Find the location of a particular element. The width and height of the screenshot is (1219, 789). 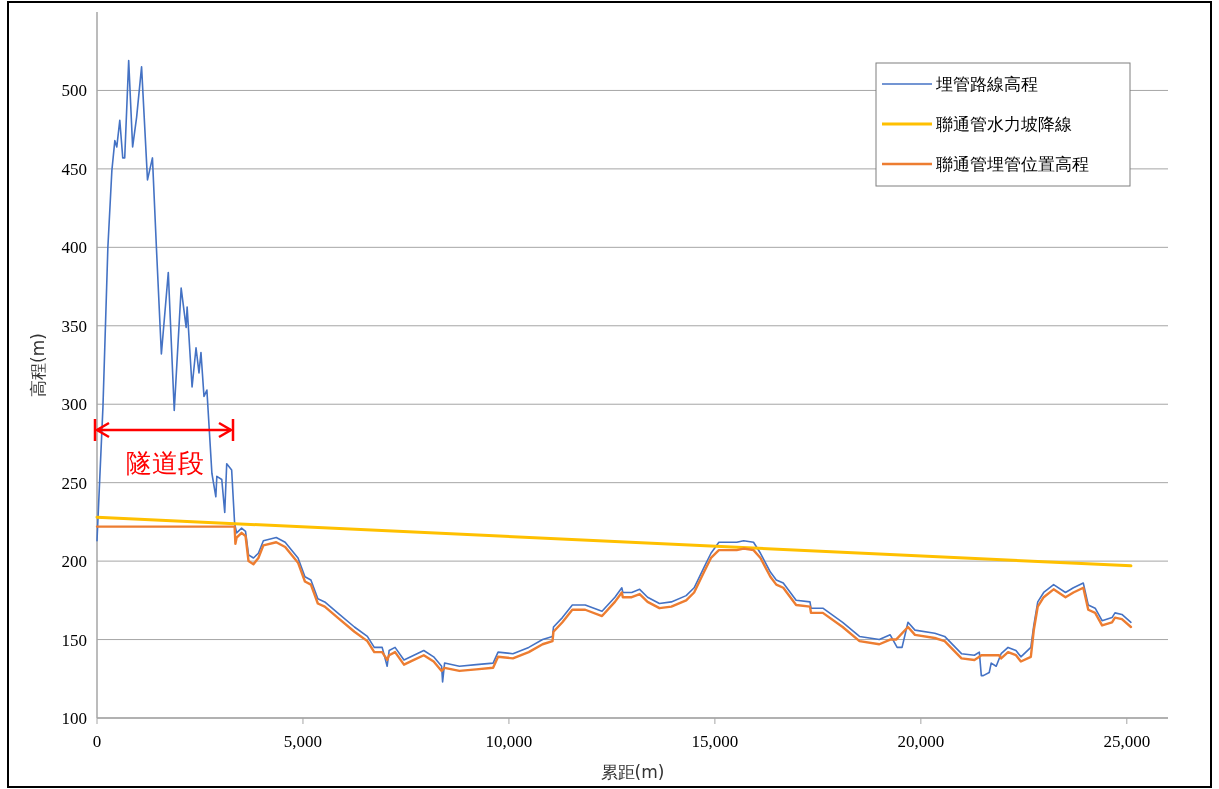

y-tick-label: 450 is located at coordinates (74, 169).